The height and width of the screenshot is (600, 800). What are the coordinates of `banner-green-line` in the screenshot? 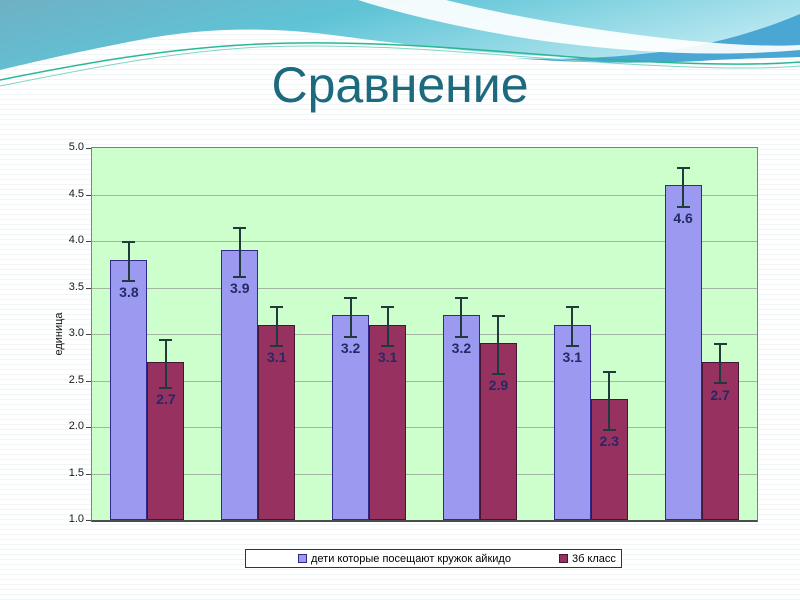 It's located at (400, 61).